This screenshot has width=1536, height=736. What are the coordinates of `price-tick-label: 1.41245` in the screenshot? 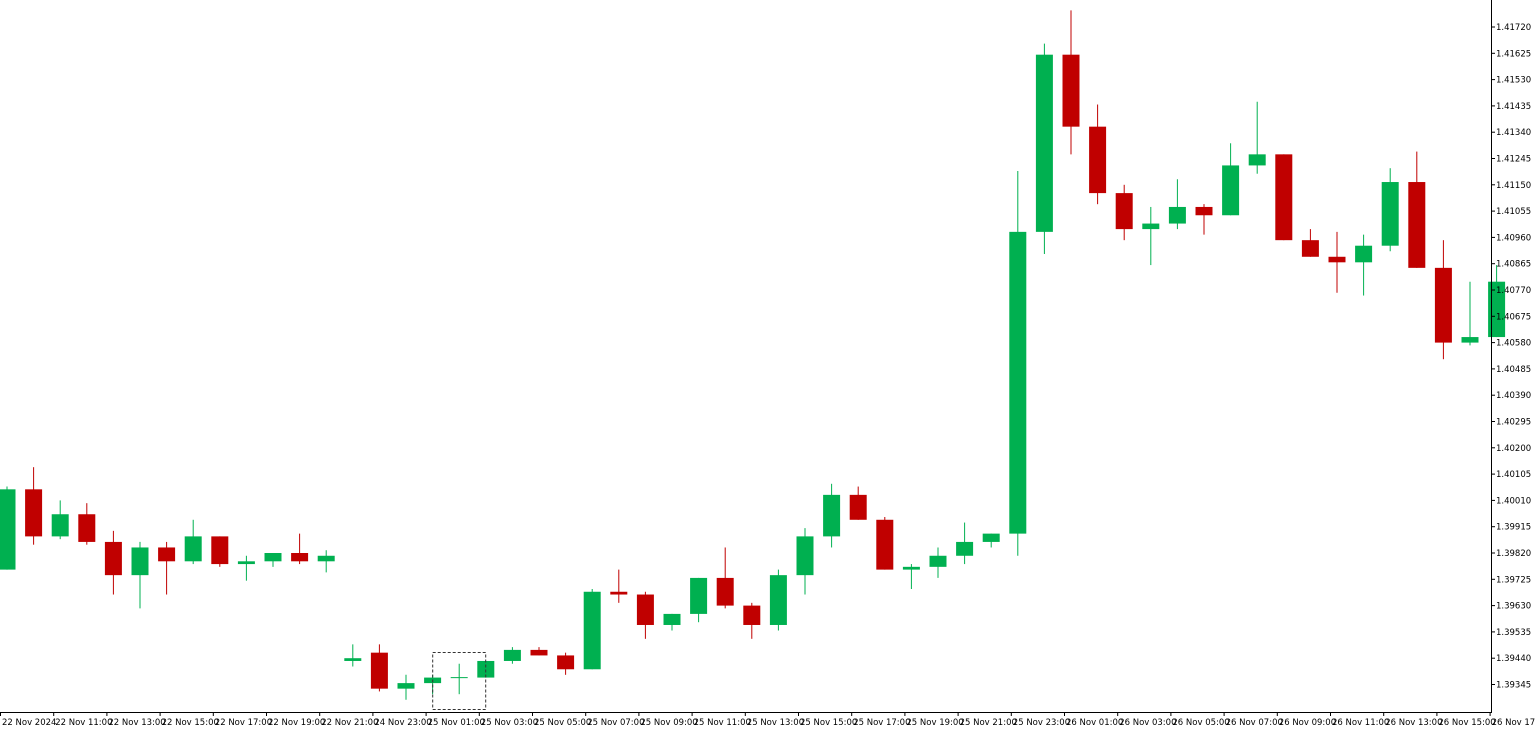 It's located at (1513, 160).